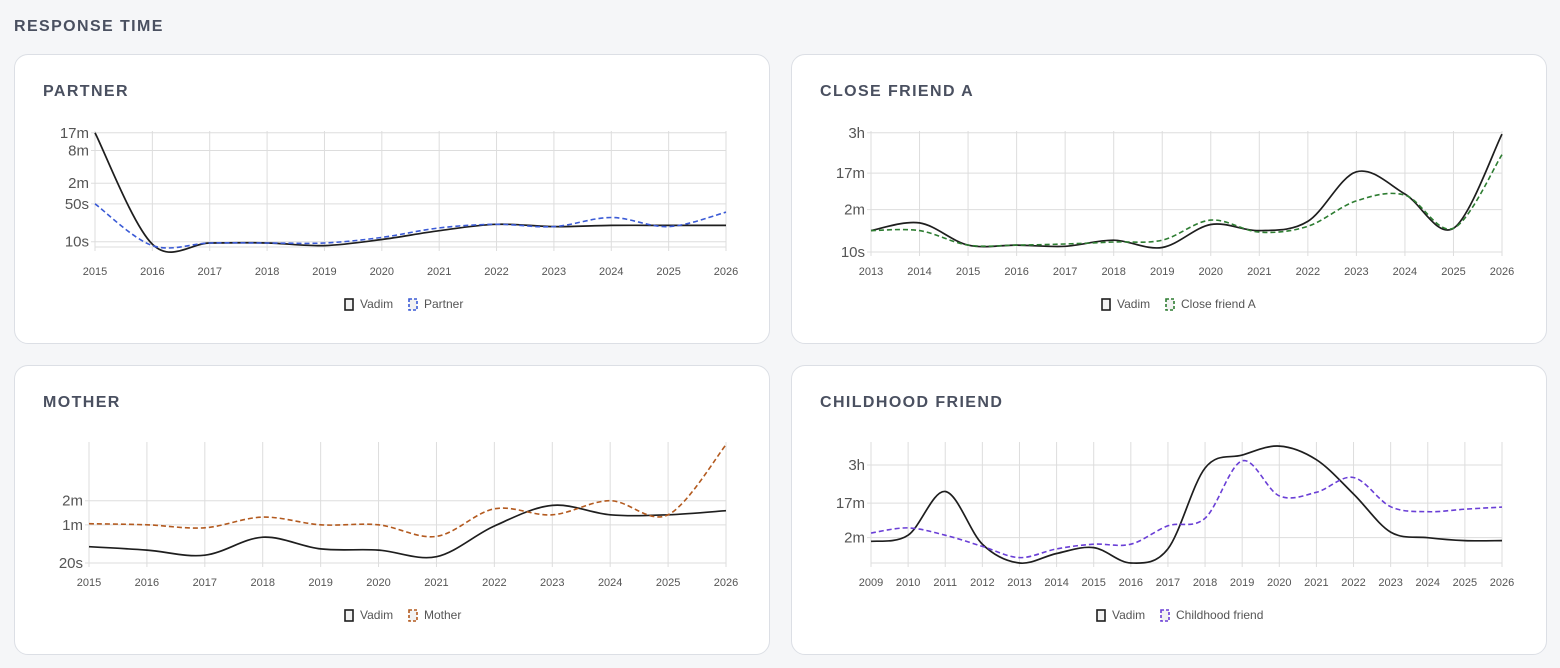 This screenshot has width=1560, height=668. I want to click on x-tick-label: 2014, so click(1056, 583).